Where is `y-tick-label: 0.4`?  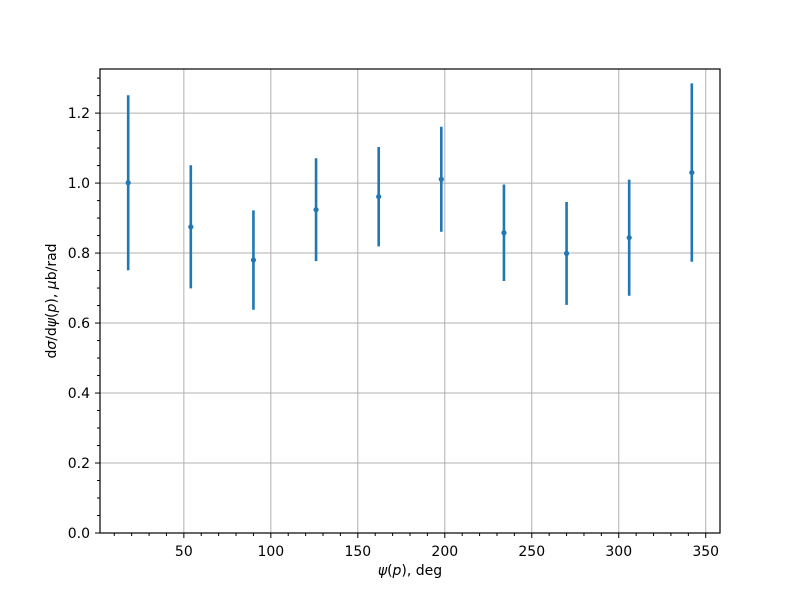
y-tick-label: 0.4 is located at coordinates (79, 394).